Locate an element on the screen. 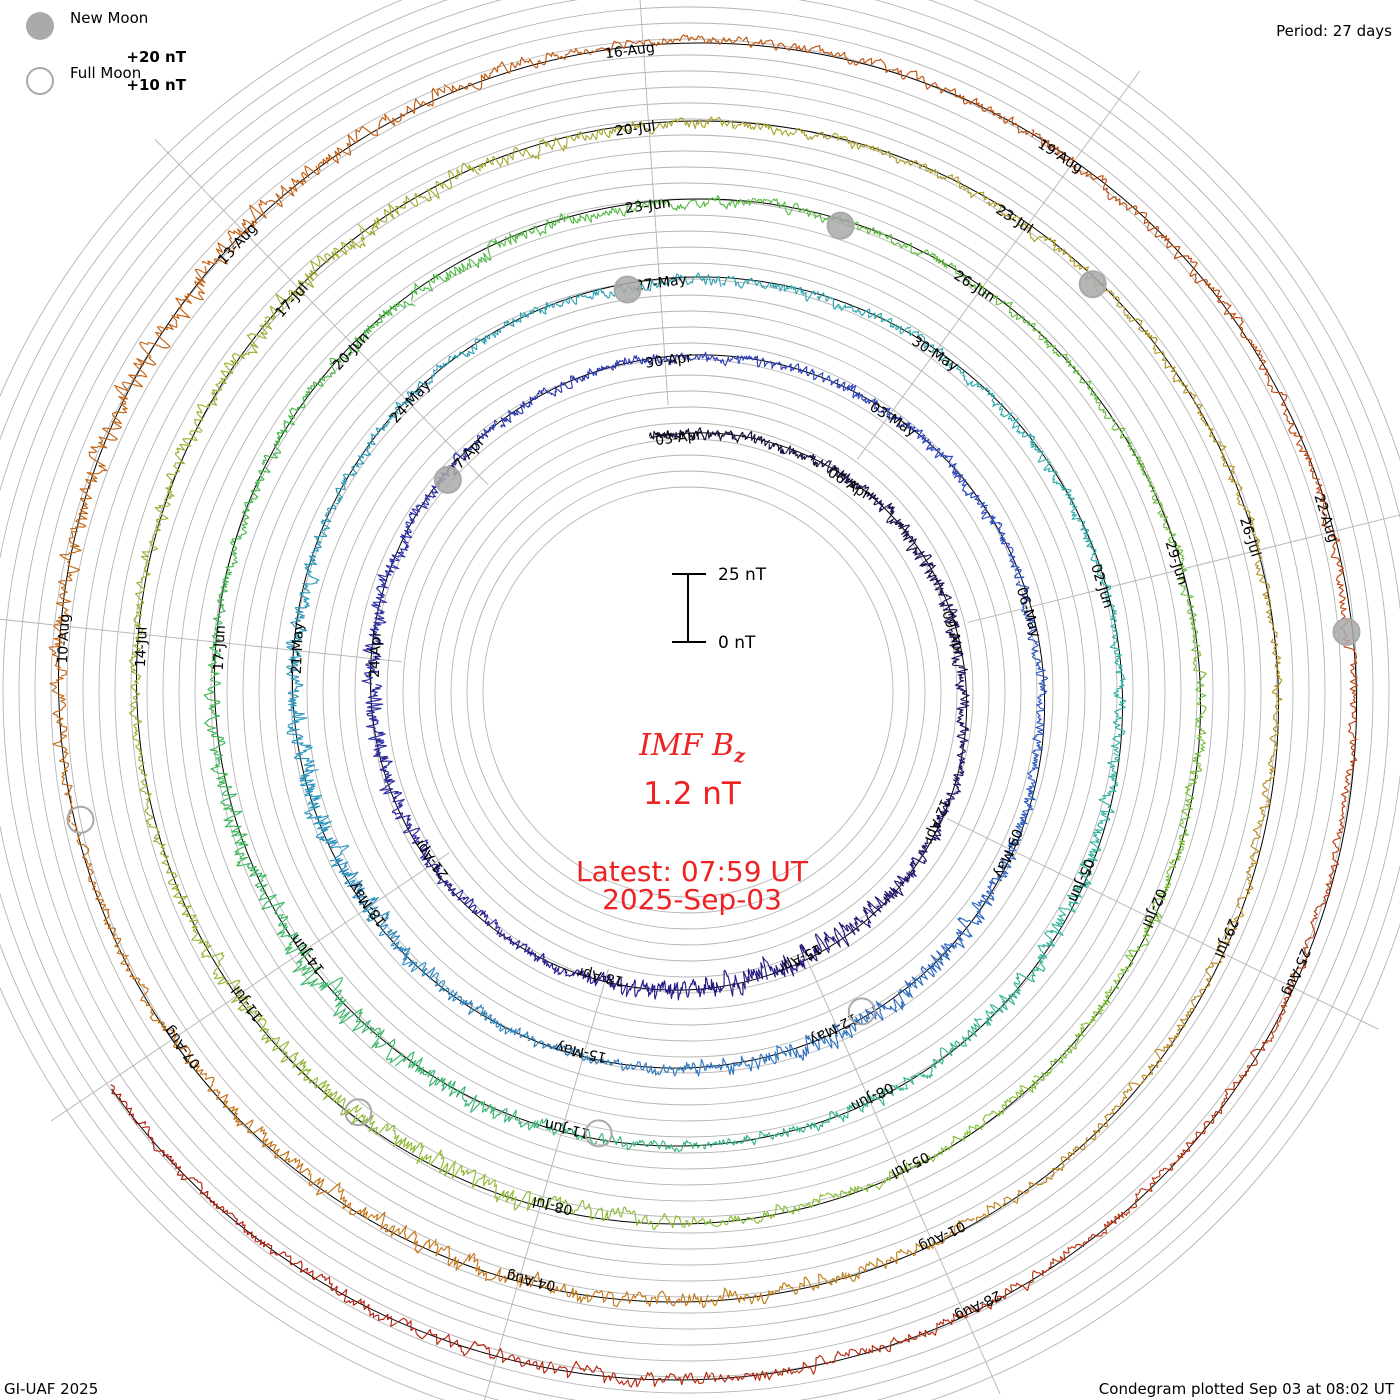 This screenshot has height=1400, width=1400. date-label: 24-Apr is located at coordinates (376, 654).